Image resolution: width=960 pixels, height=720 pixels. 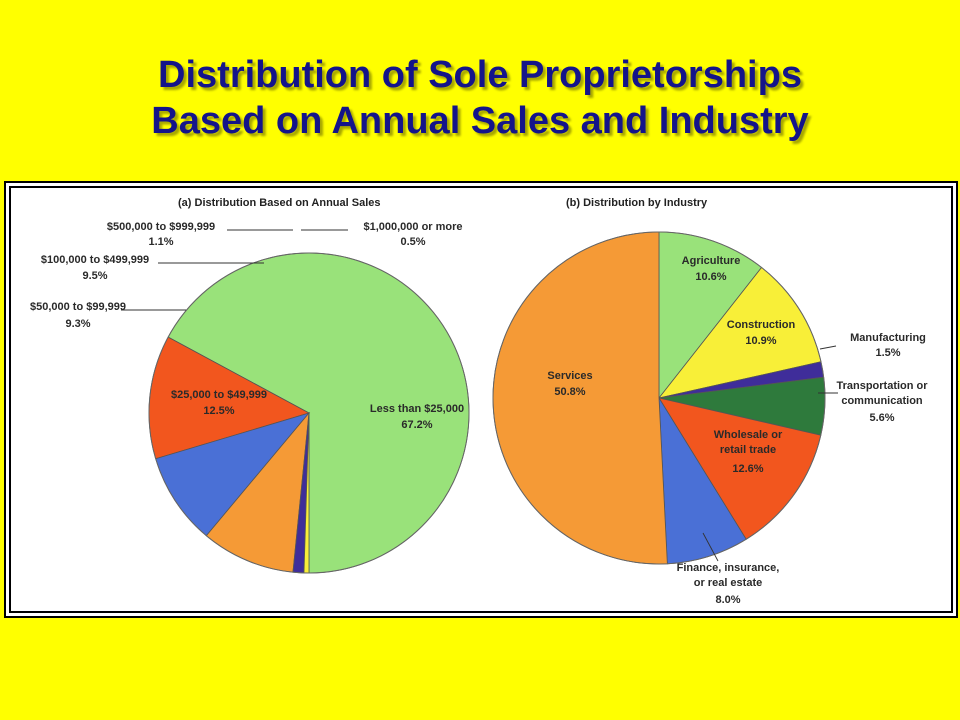 What do you see at coordinates (881, 418) in the screenshot?
I see `slice-value-transportation-or-communication: 5.6%` at bounding box center [881, 418].